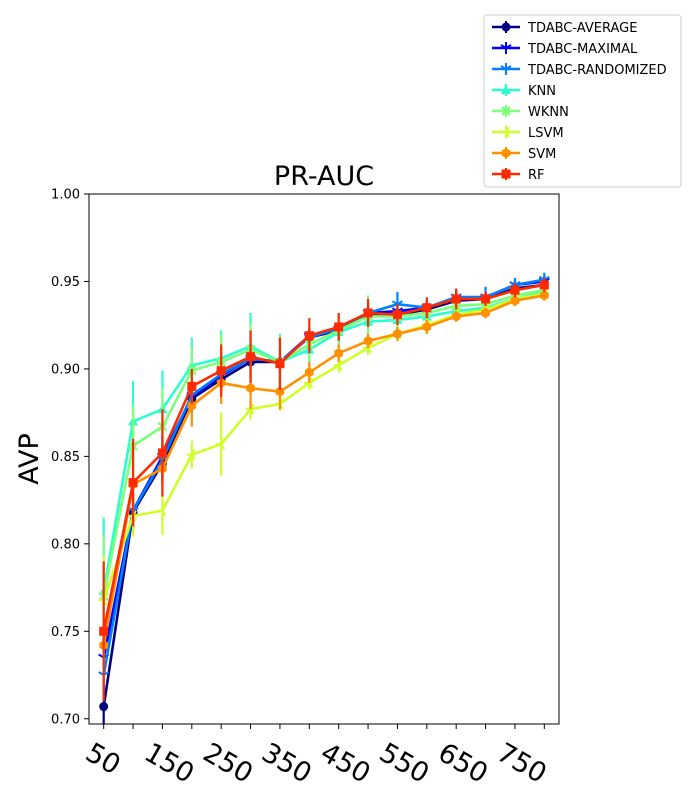 The image size is (700, 800). Describe the element at coordinates (65, 457) in the screenshot. I see `y-tick-label: 0.85` at that location.